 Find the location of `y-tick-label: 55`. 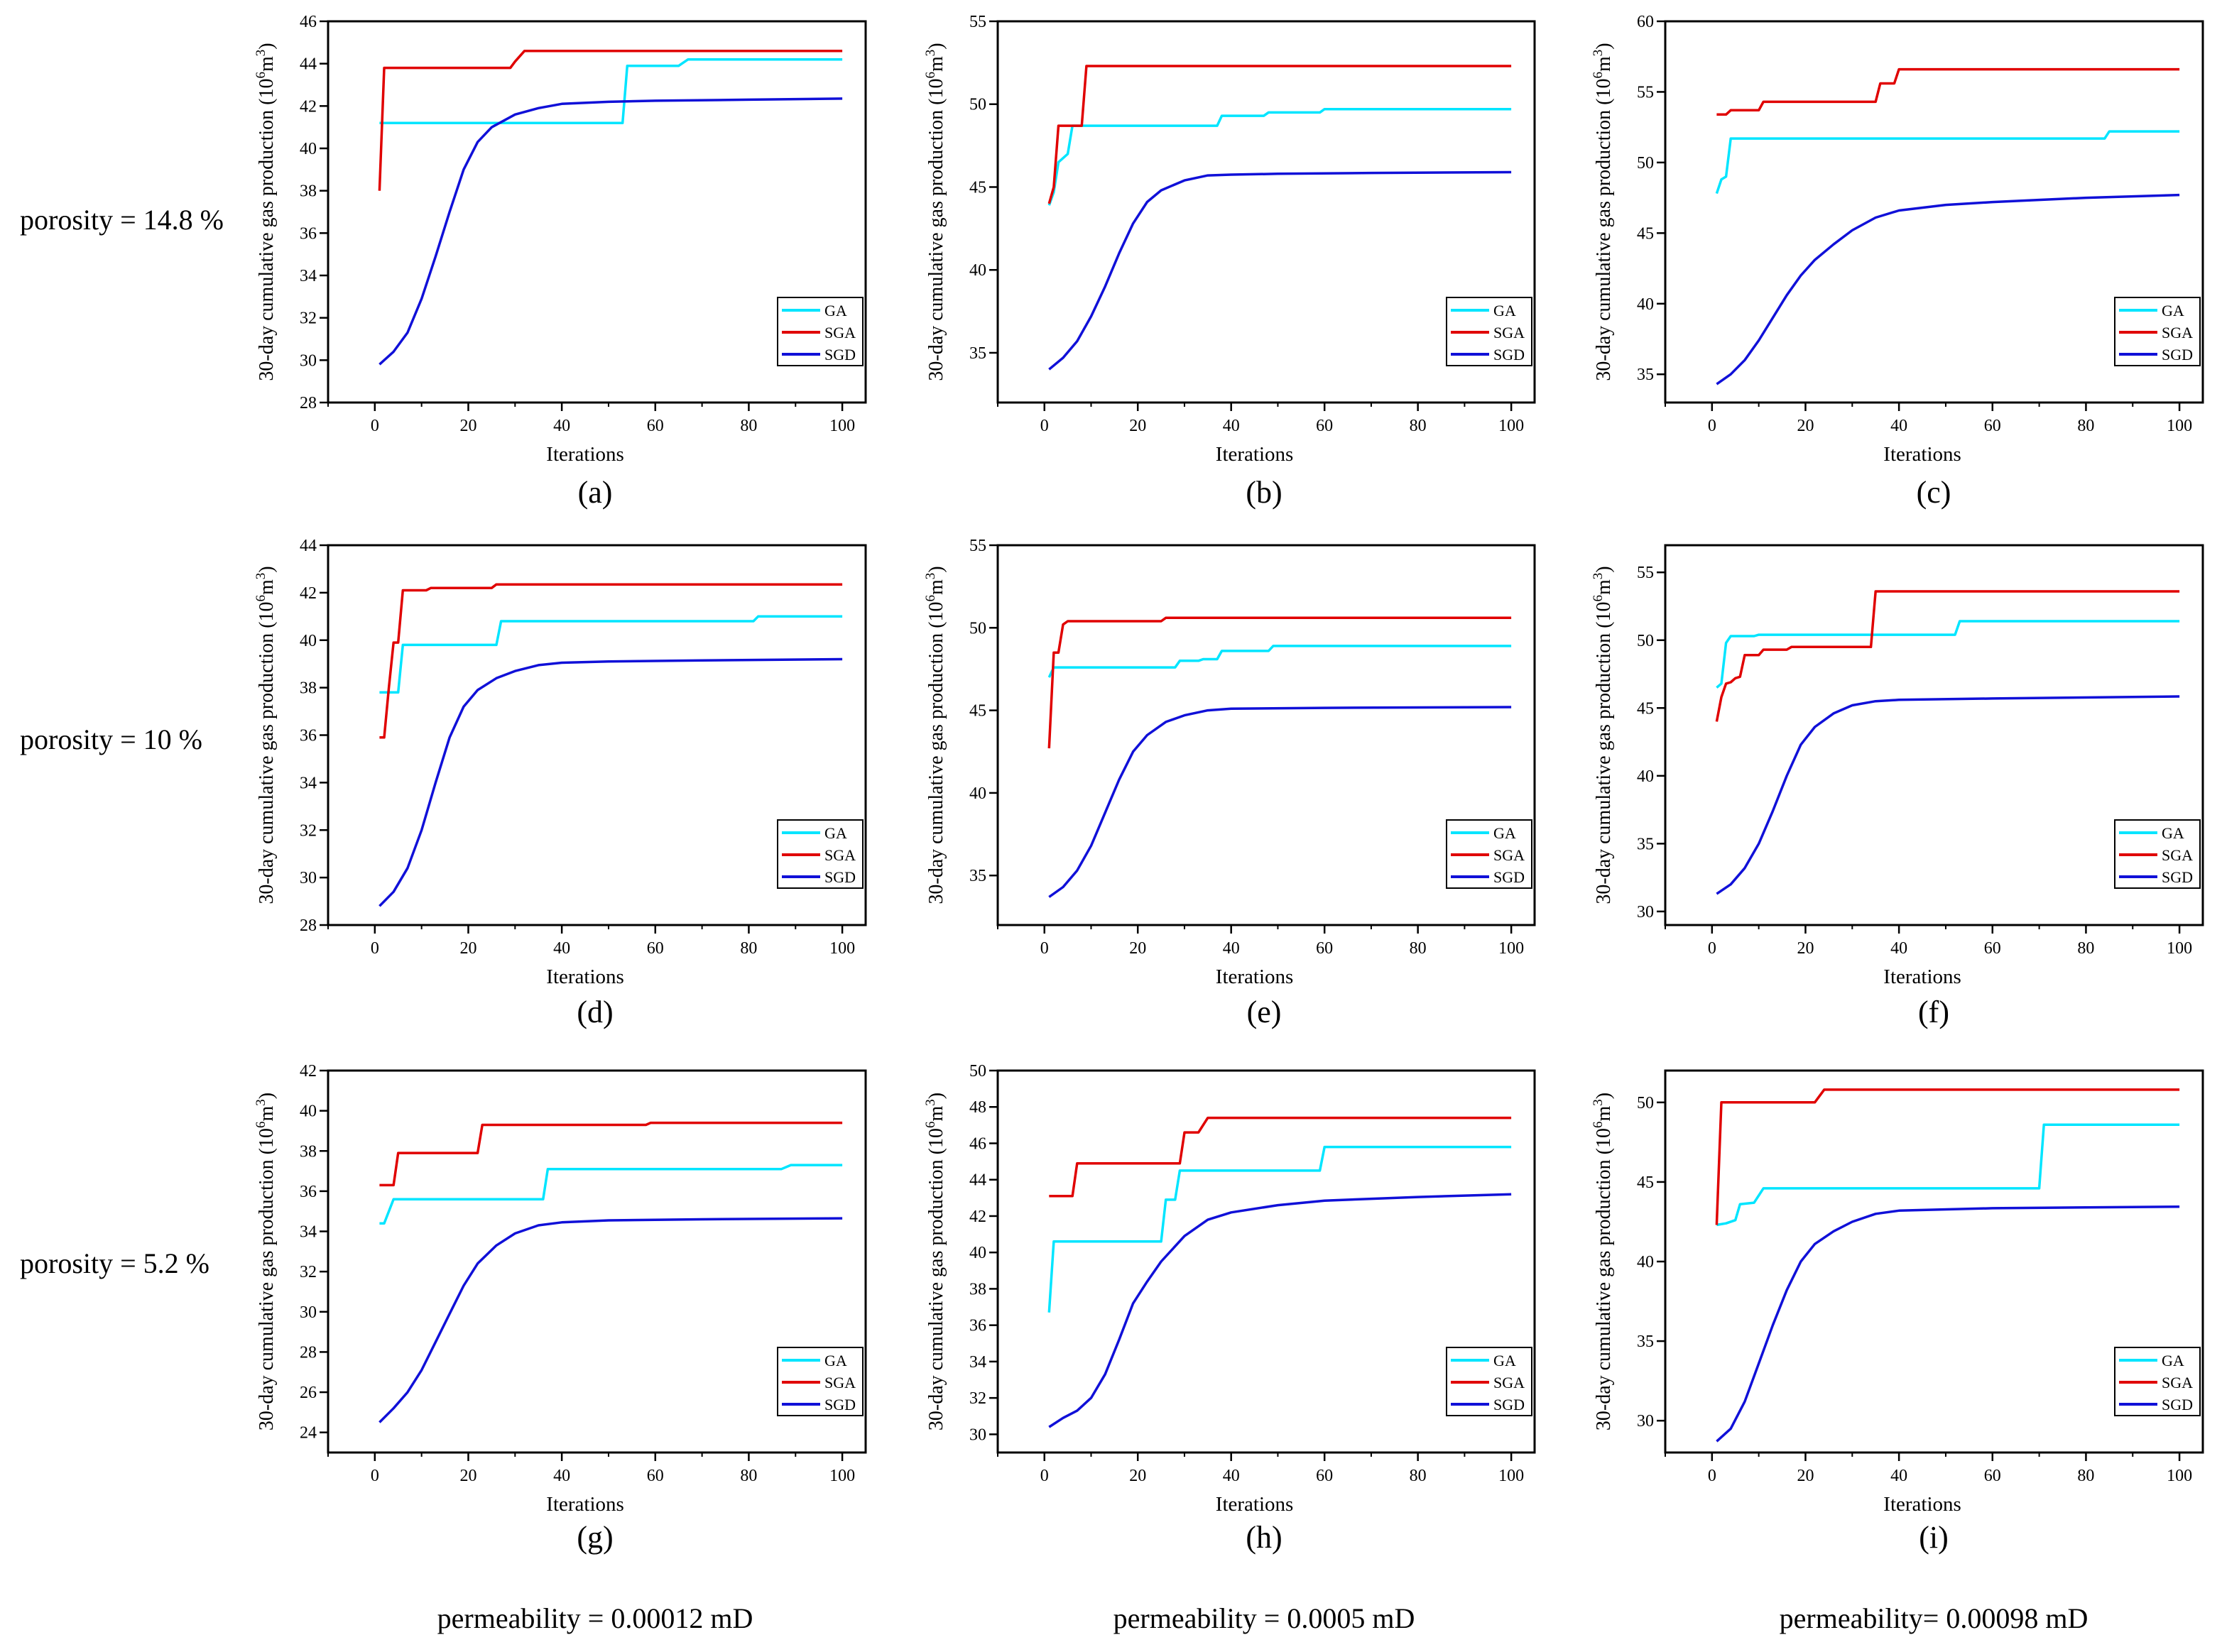

y-tick-label: 55 is located at coordinates (977, 546).